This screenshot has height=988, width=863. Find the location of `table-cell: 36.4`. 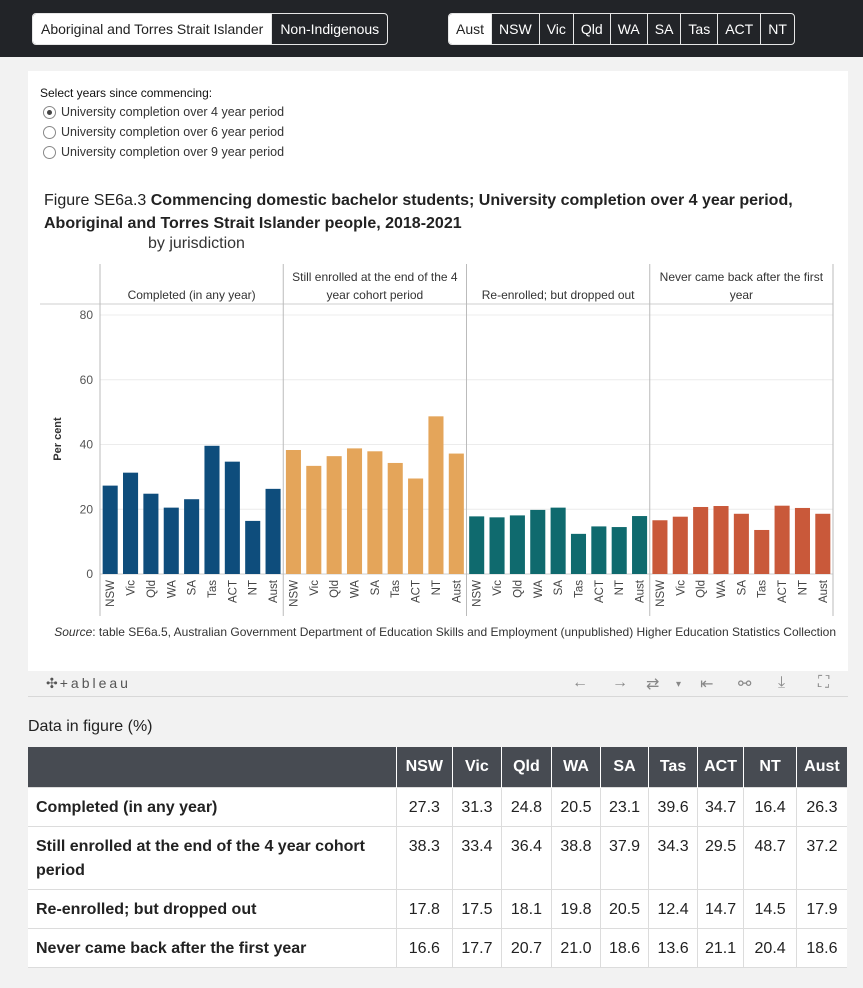

table-cell: 36.4 is located at coordinates (526, 857).